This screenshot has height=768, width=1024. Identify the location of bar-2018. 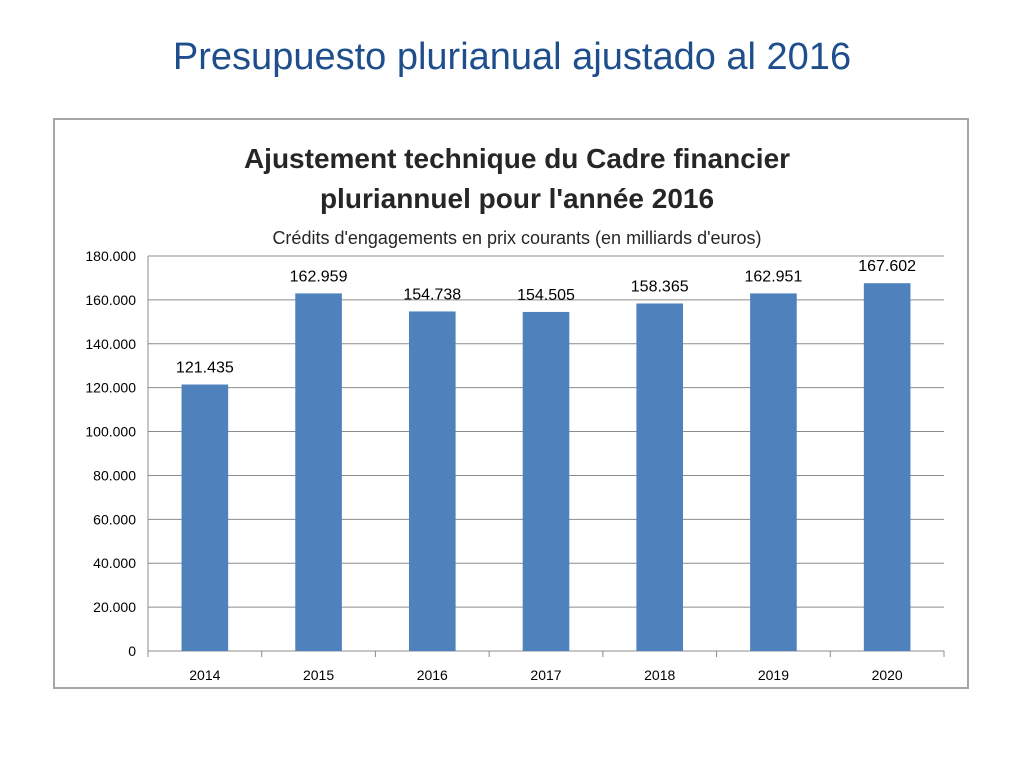
(660, 477).